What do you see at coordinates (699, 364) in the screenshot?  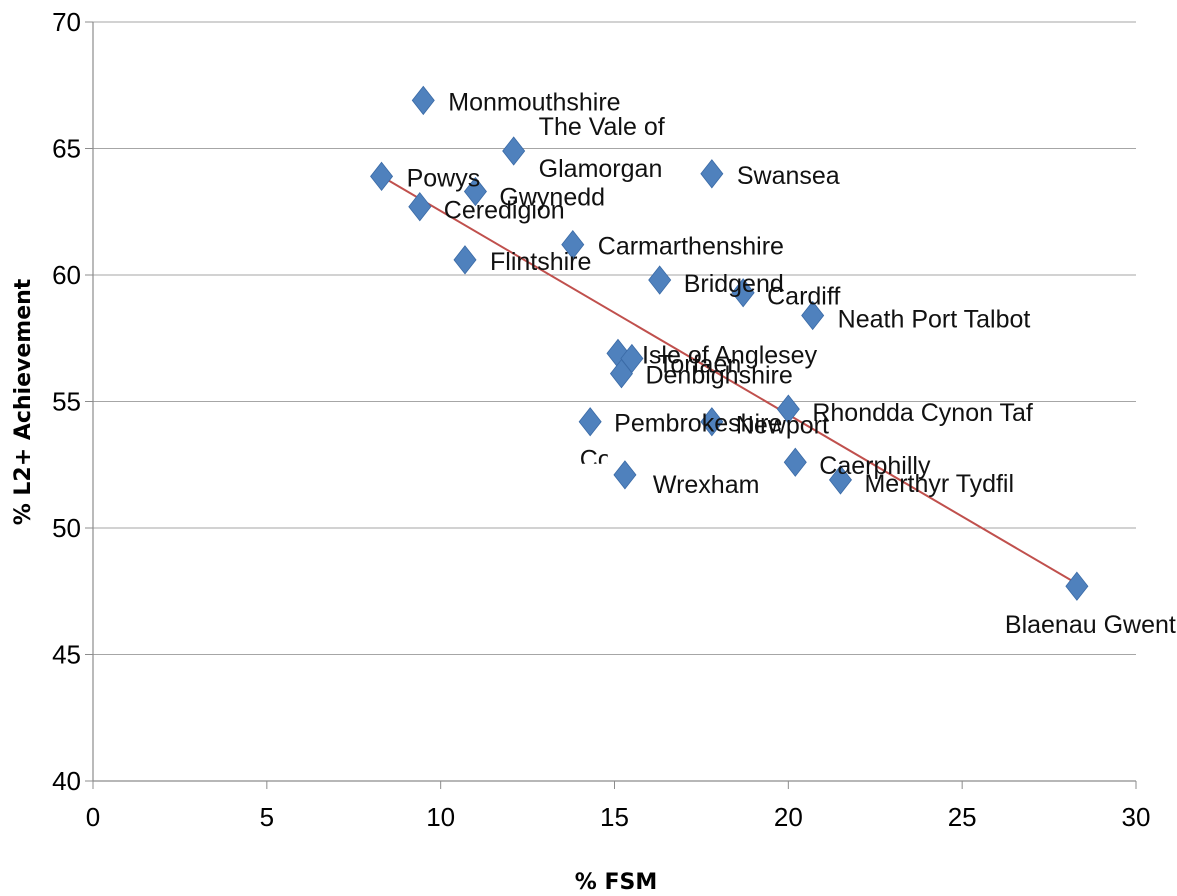 I see `point-label: Torfaen` at bounding box center [699, 364].